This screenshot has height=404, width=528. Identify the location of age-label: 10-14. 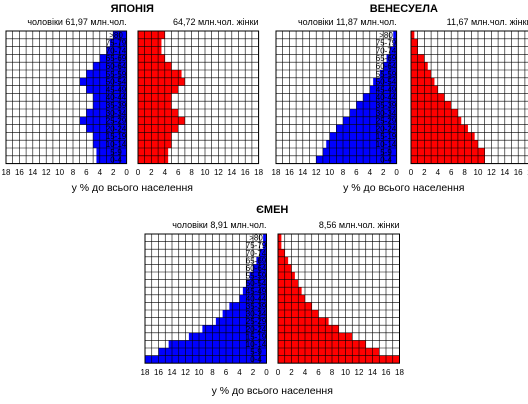
(386, 144).